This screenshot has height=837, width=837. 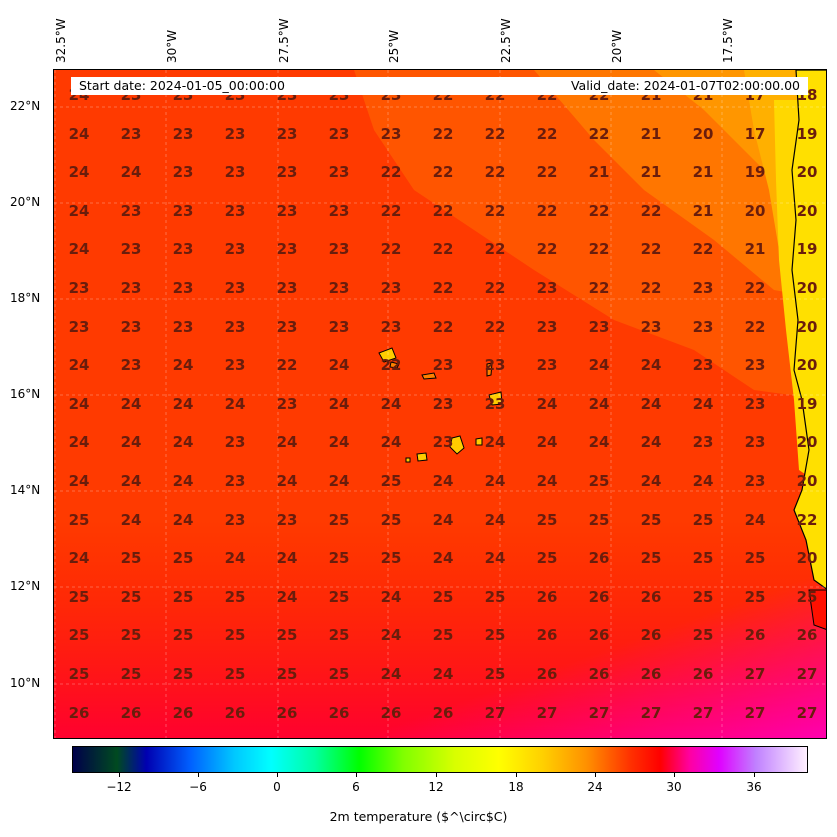 I want to click on tick-label: −12, so click(x=119, y=787).